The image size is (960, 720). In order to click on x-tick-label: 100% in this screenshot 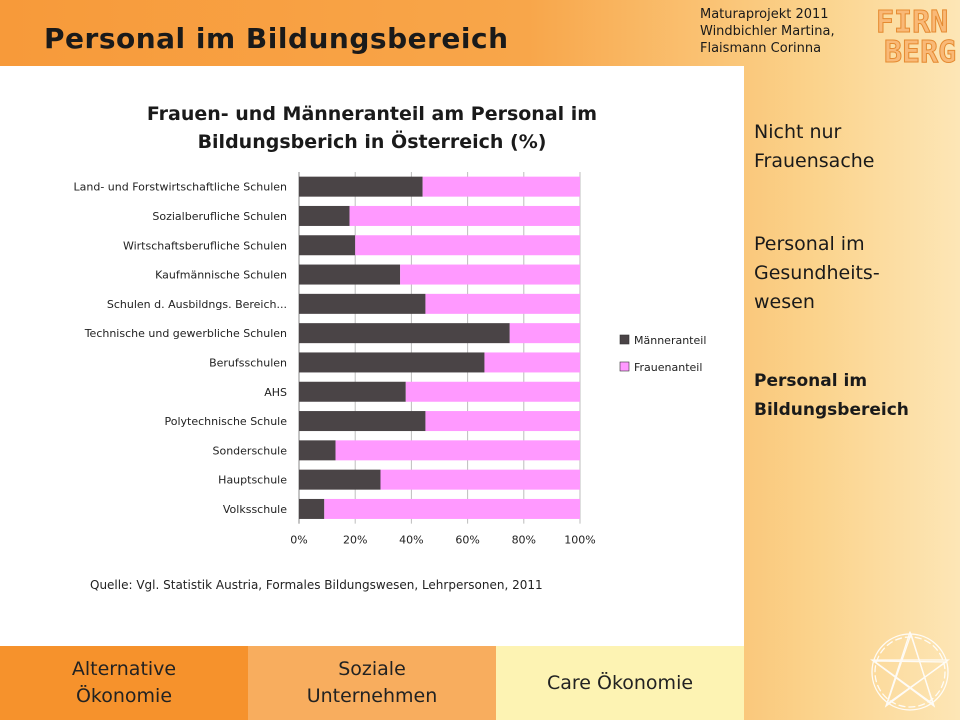, I will do `click(579, 540)`.